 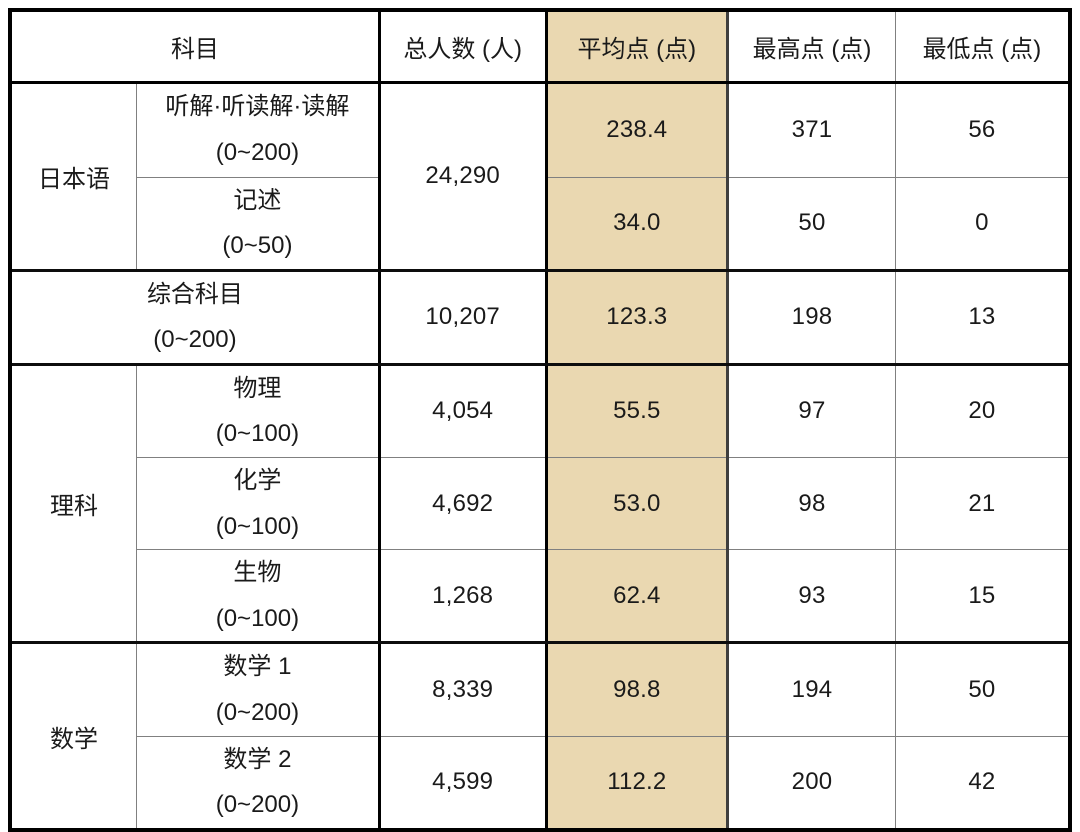 I want to click on avg-japanese-reading: 238.4, so click(x=638, y=130).